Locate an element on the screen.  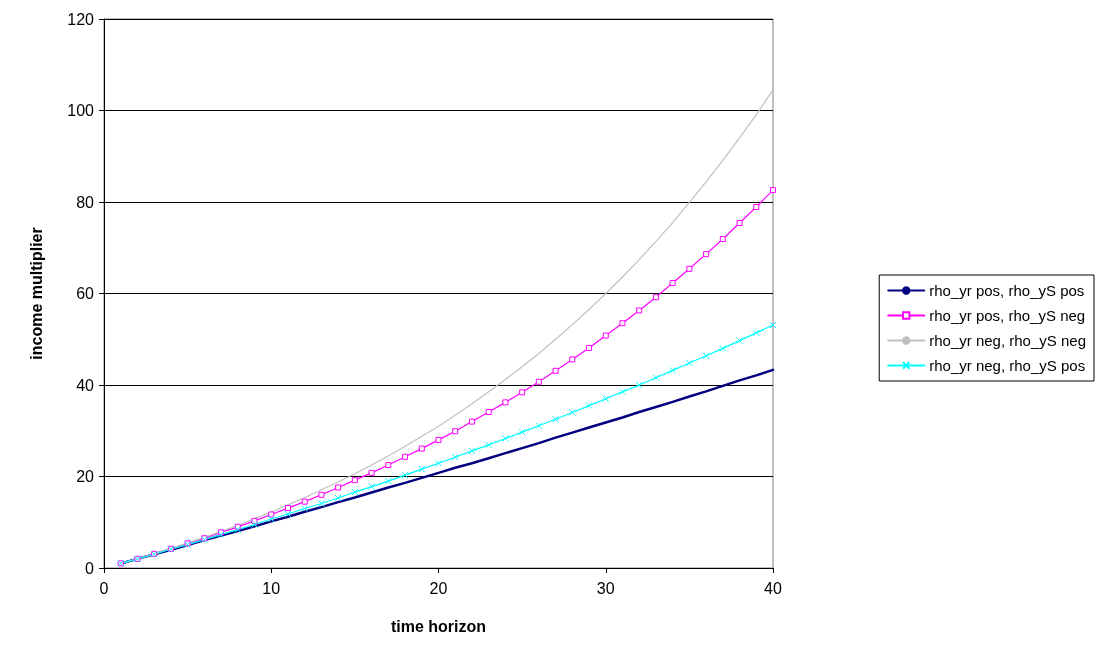
x-tick-label: 30 is located at coordinates (605, 588).